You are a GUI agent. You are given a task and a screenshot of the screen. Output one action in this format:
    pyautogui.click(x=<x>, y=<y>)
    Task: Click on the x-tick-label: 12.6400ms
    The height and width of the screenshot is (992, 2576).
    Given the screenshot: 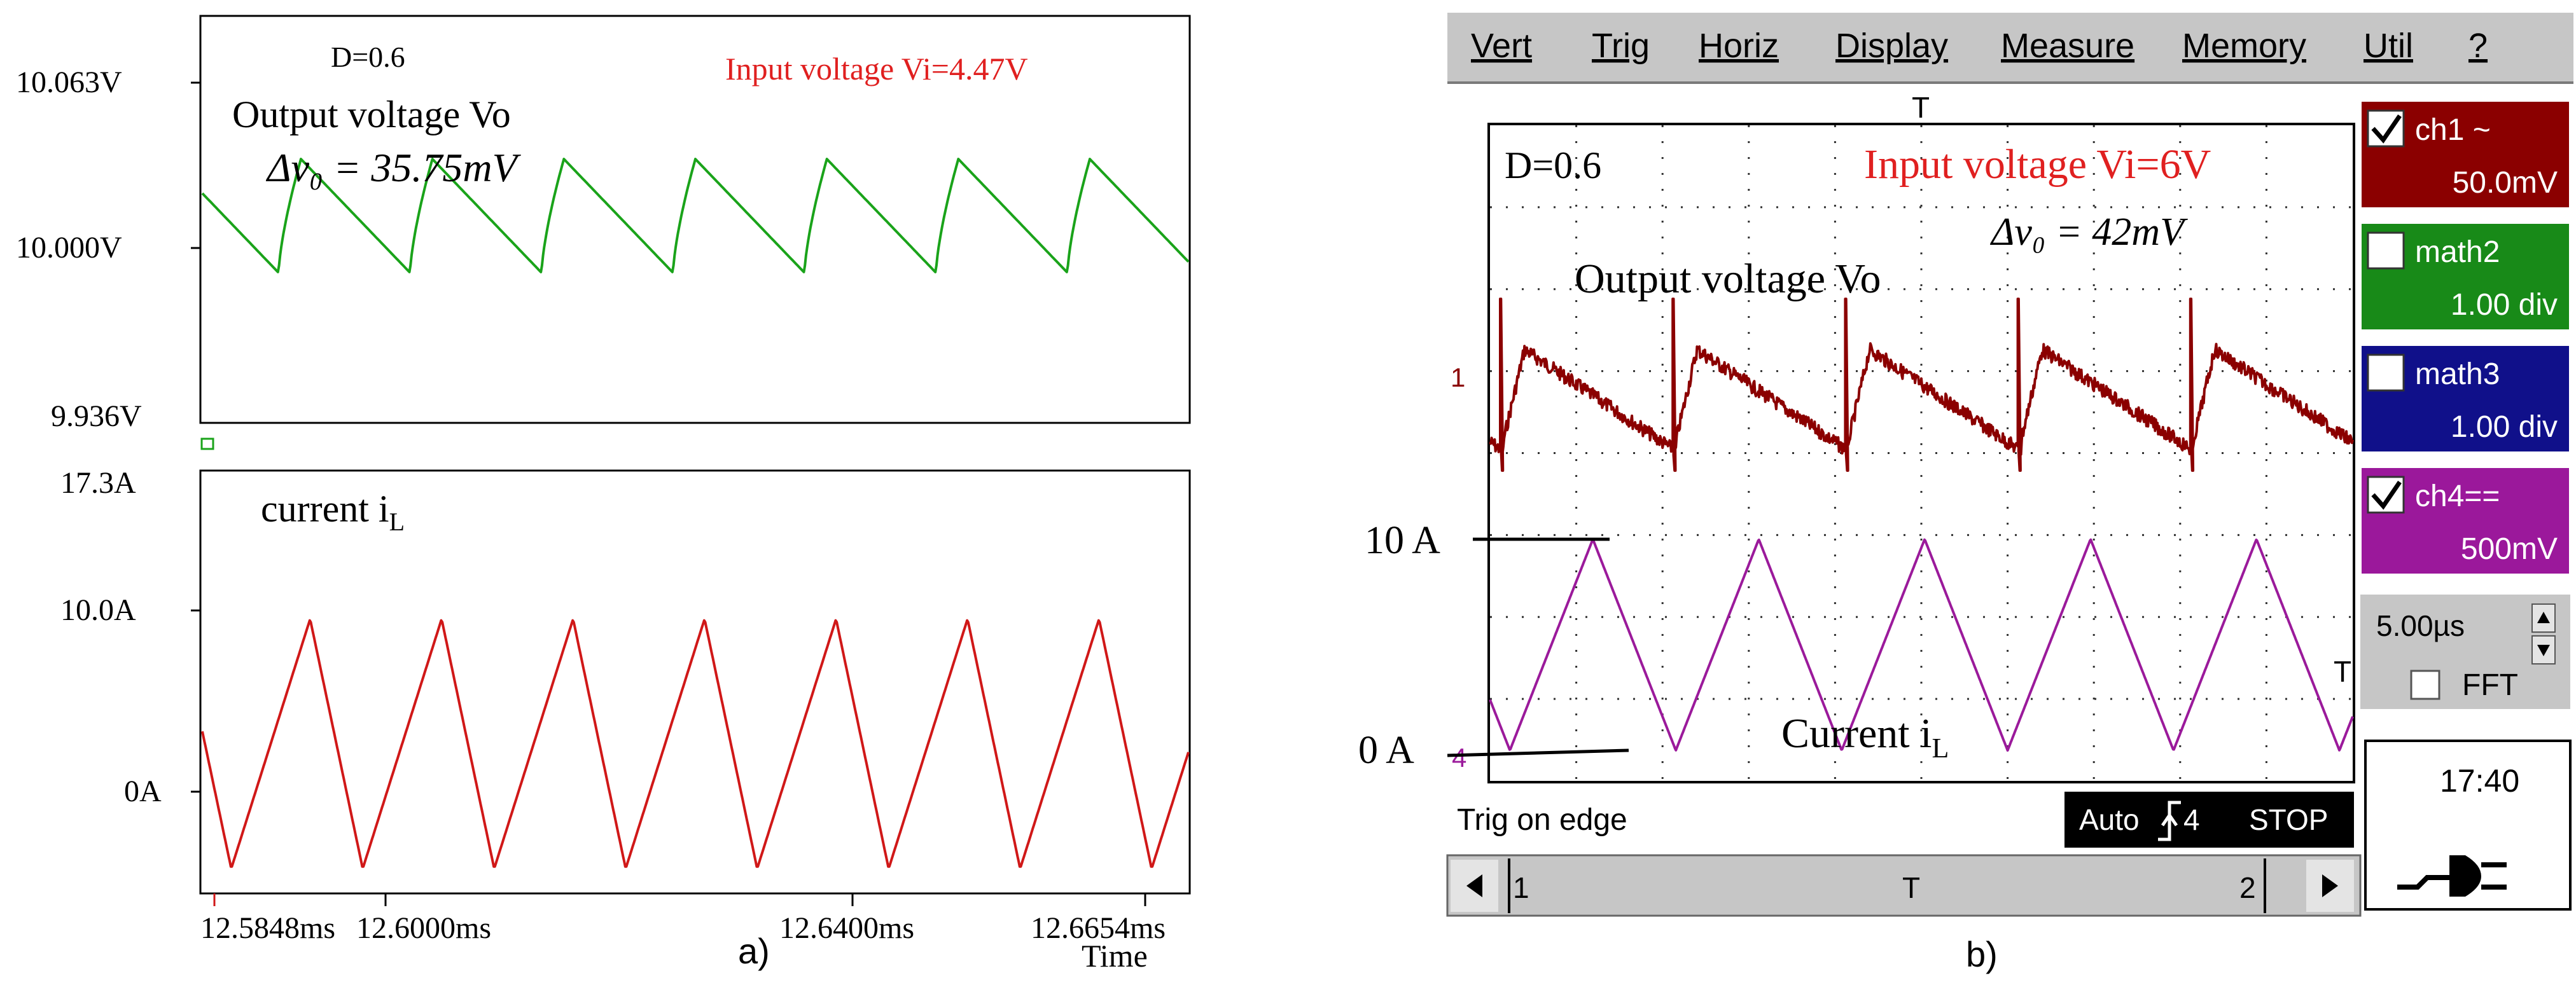 What is the action you would take?
    pyautogui.click(x=846, y=928)
    